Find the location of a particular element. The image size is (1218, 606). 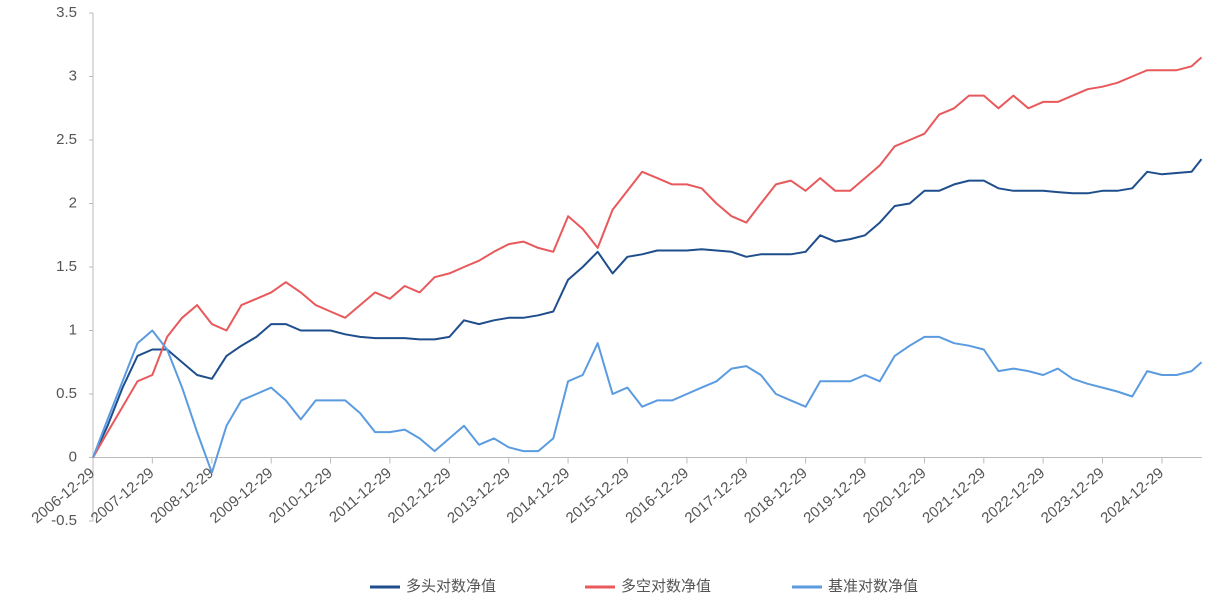

x-tick-label: 2023-12-29 is located at coordinates (1073, 496).